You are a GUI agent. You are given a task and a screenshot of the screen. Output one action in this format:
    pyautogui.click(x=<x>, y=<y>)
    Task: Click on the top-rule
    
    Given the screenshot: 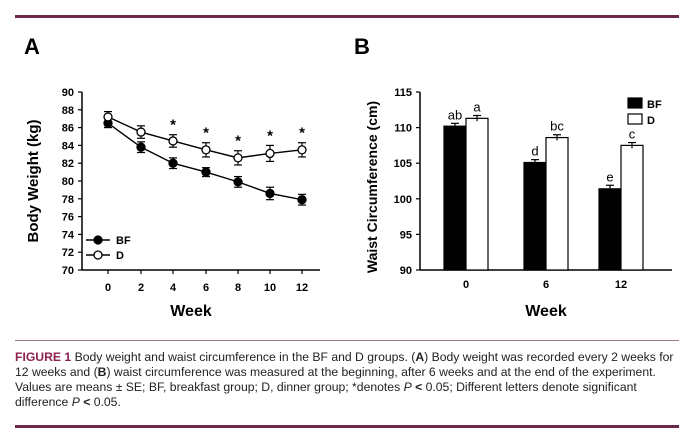 What is the action you would take?
    pyautogui.click(x=347, y=16)
    